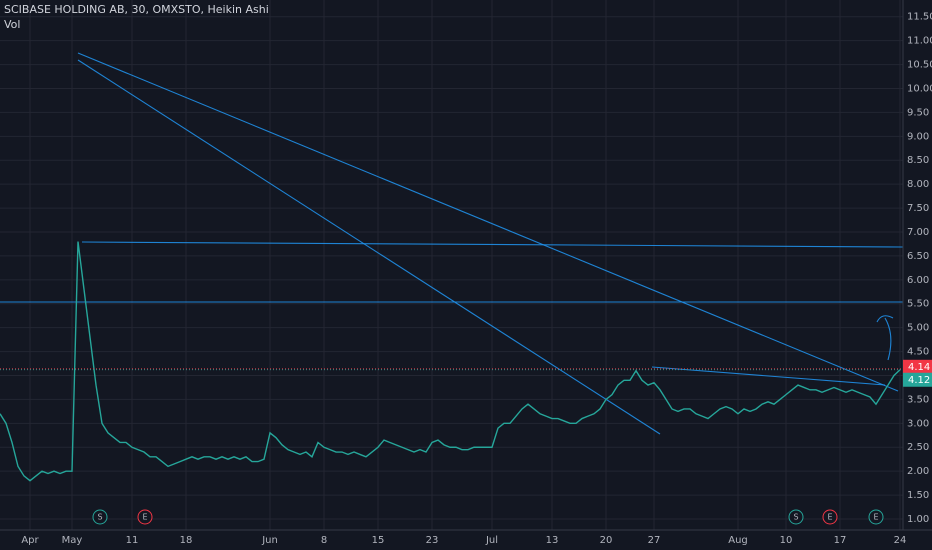  I want to click on y-tick-label: 11.50, so click(919, 17).